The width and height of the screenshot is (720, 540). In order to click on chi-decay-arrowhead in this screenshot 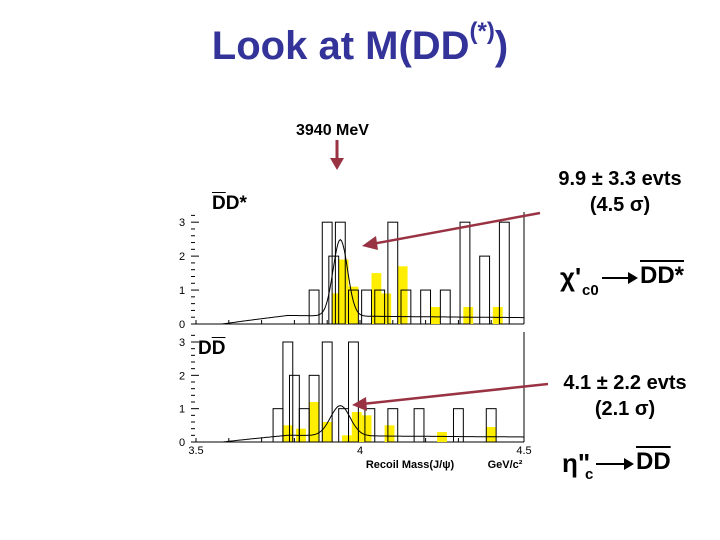, I will do `click(633, 278)`.